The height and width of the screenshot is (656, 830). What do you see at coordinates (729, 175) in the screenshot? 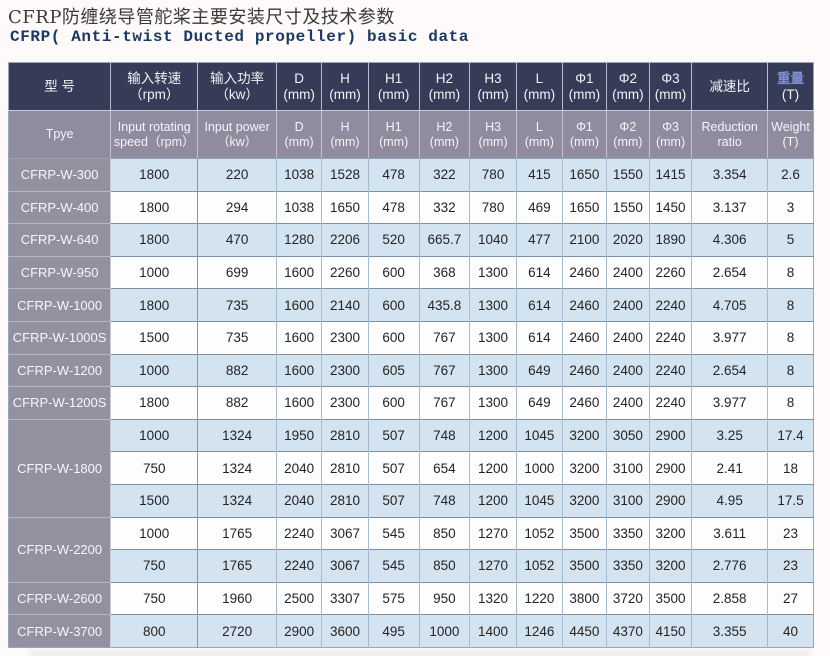
I see `data-cell: 3.354` at bounding box center [729, 175].